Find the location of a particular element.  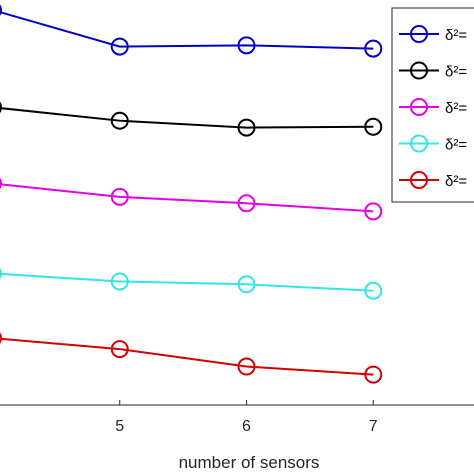

axes: 5 6 7 is located at coordinates (237, 417).